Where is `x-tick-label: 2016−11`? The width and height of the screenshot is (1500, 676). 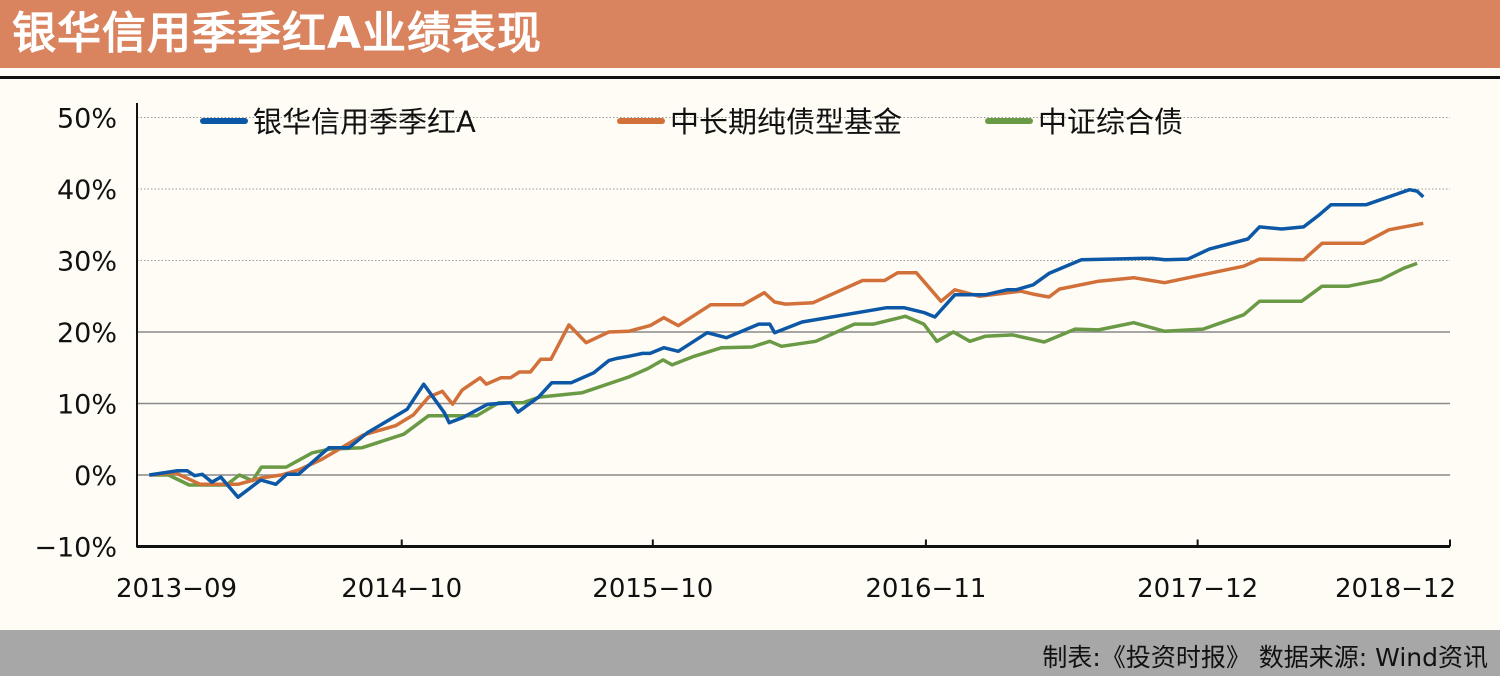
x-tick-label: 2016−11 is located at coordinates (925, 589).